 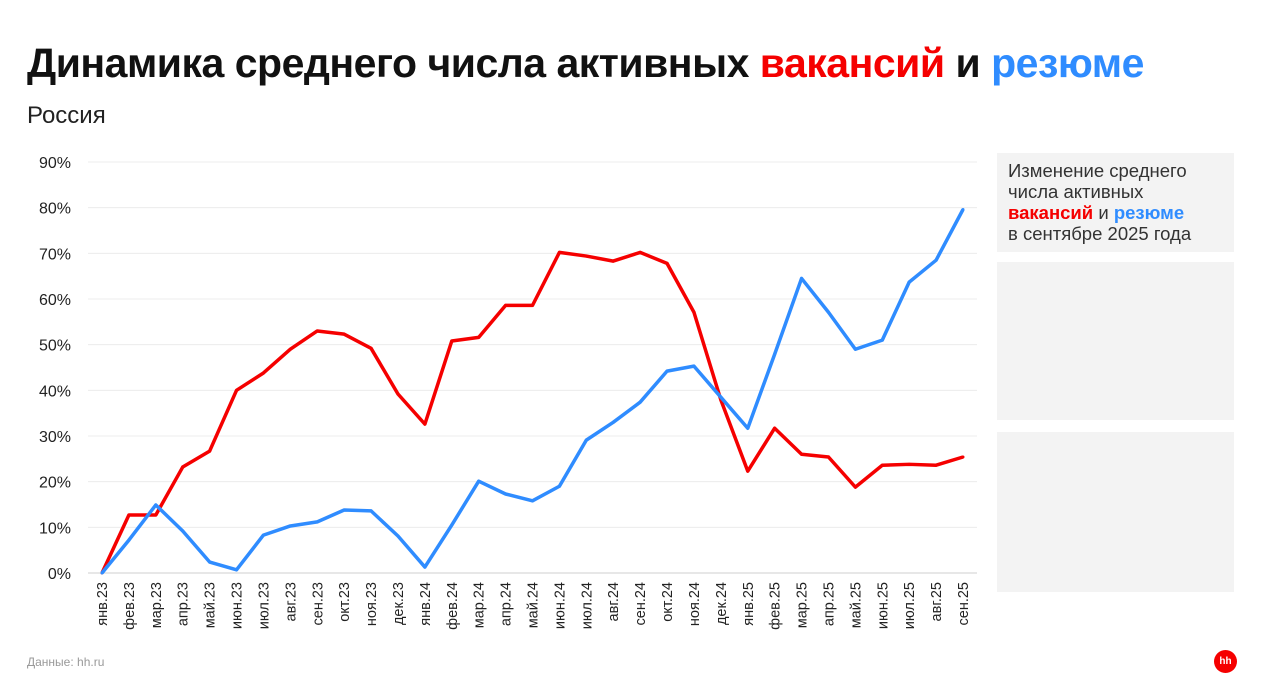 I want to click on x-tick-label: июл.25, so click(x=910, y=605).